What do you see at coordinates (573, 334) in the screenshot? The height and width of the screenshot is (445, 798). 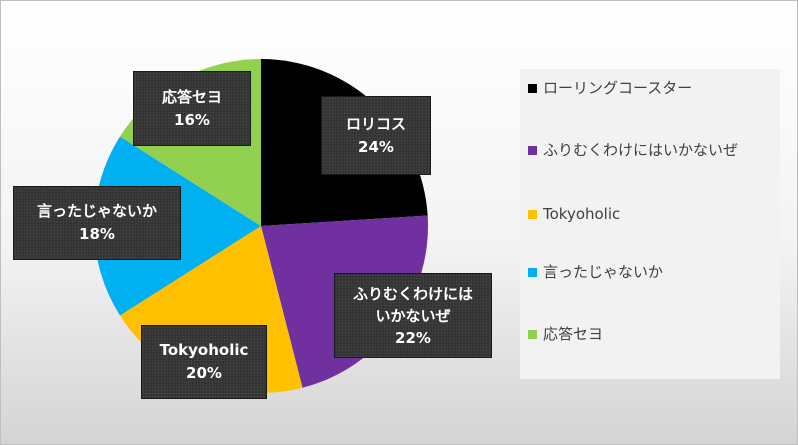 I see `legend-label: 応答セヨ` at bounding box center [573, 334].